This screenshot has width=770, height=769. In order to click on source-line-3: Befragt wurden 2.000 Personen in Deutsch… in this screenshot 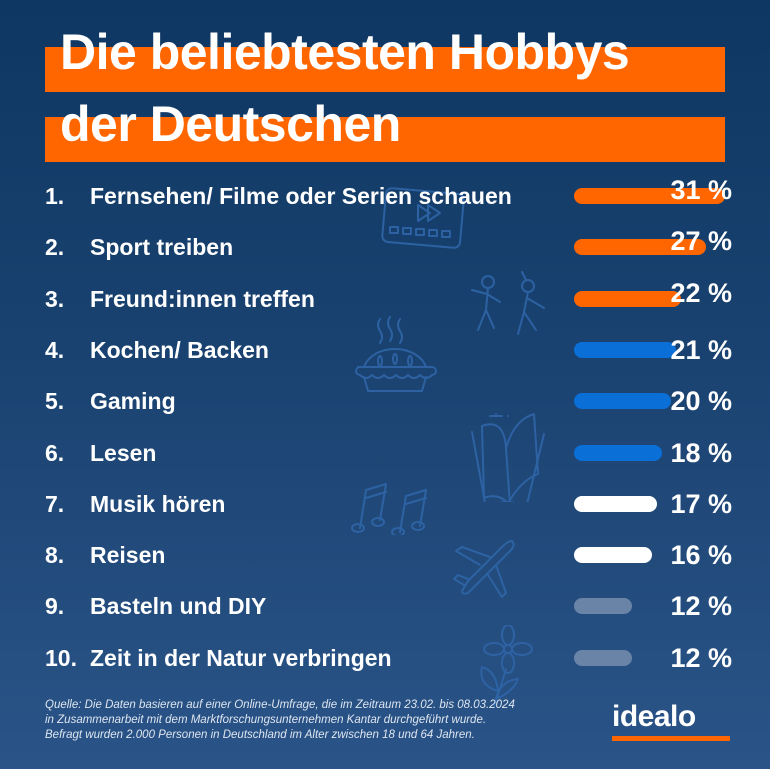, I will do `click(260, 735)`.